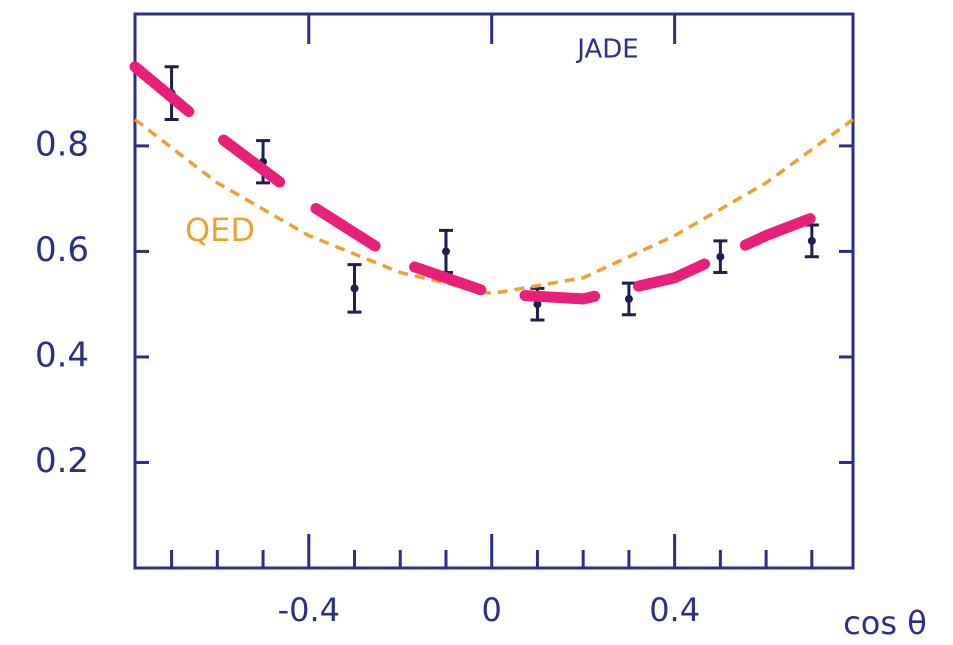 This screenshot has width=953, height=645. What do you see at coordinates (62, 461) in the screenshot?
I see `y-tick-label: 0.2` at bounding box center [62, 461].